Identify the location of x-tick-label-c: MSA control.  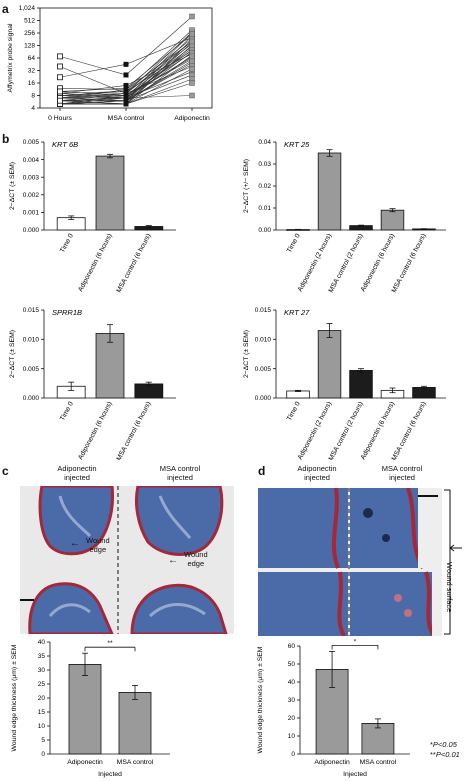
(135, 762).